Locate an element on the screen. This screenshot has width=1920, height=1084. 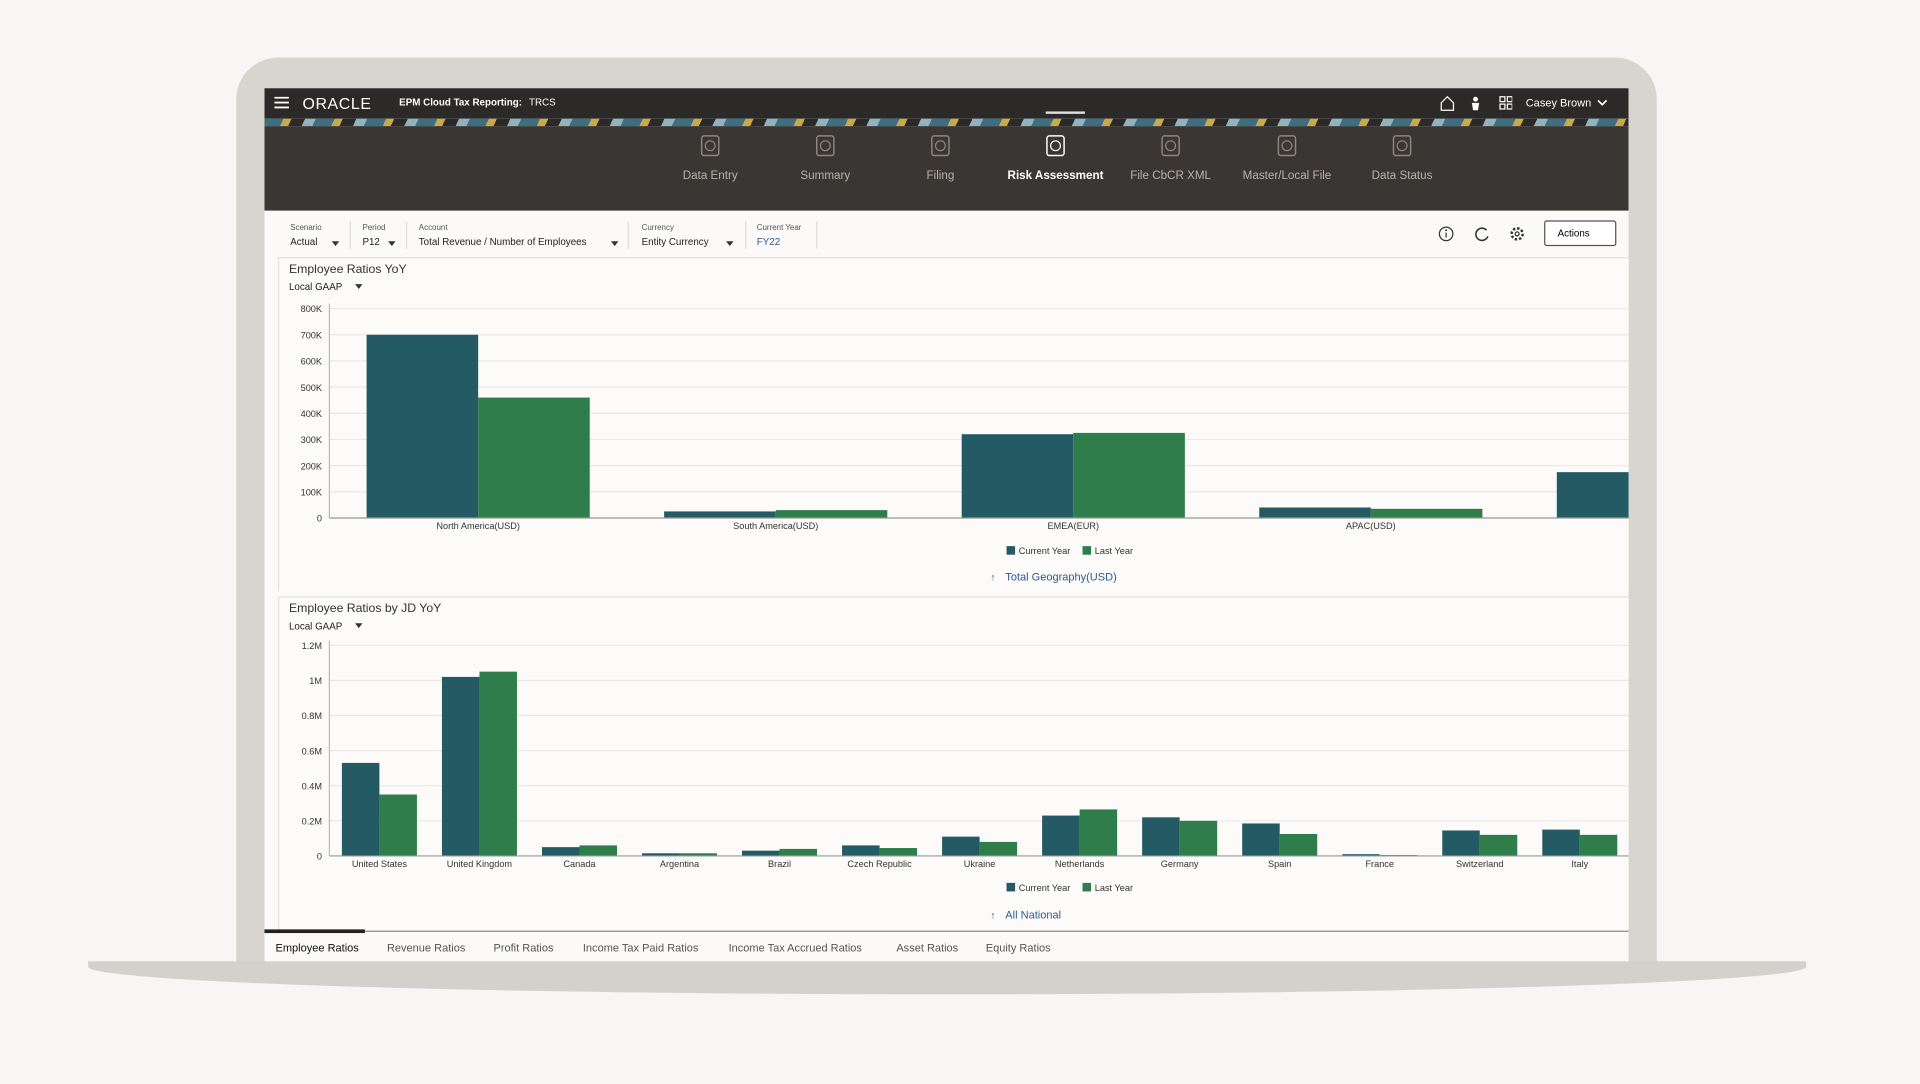
user-chevron is located at coordinates (1602, 102).